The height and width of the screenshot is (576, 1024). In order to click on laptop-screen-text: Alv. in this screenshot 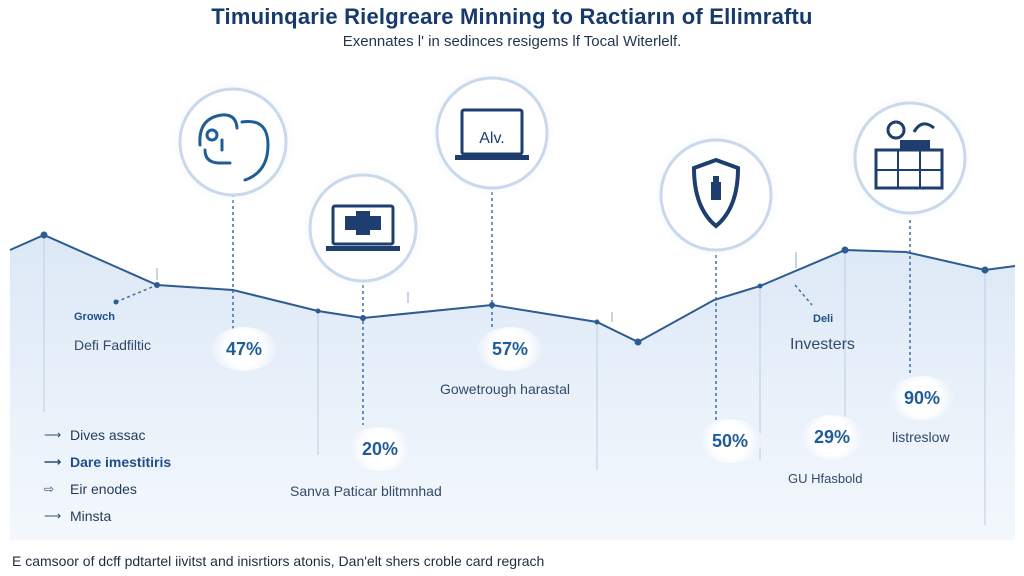, I will do `click(491, 138)`.